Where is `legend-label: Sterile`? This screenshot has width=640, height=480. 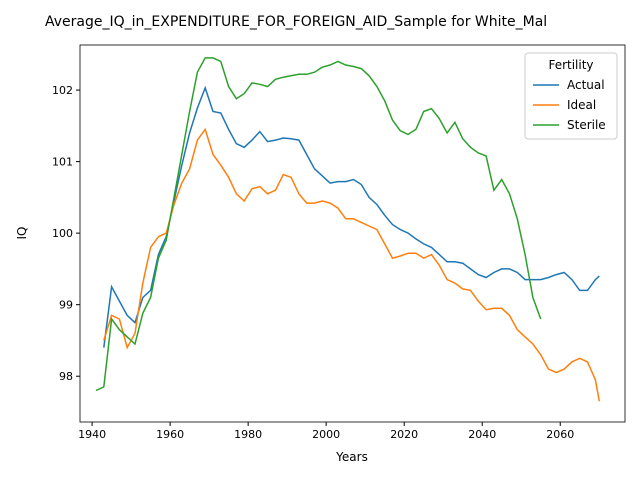
legend-label: Sterile is located at coordinates (586, 125).